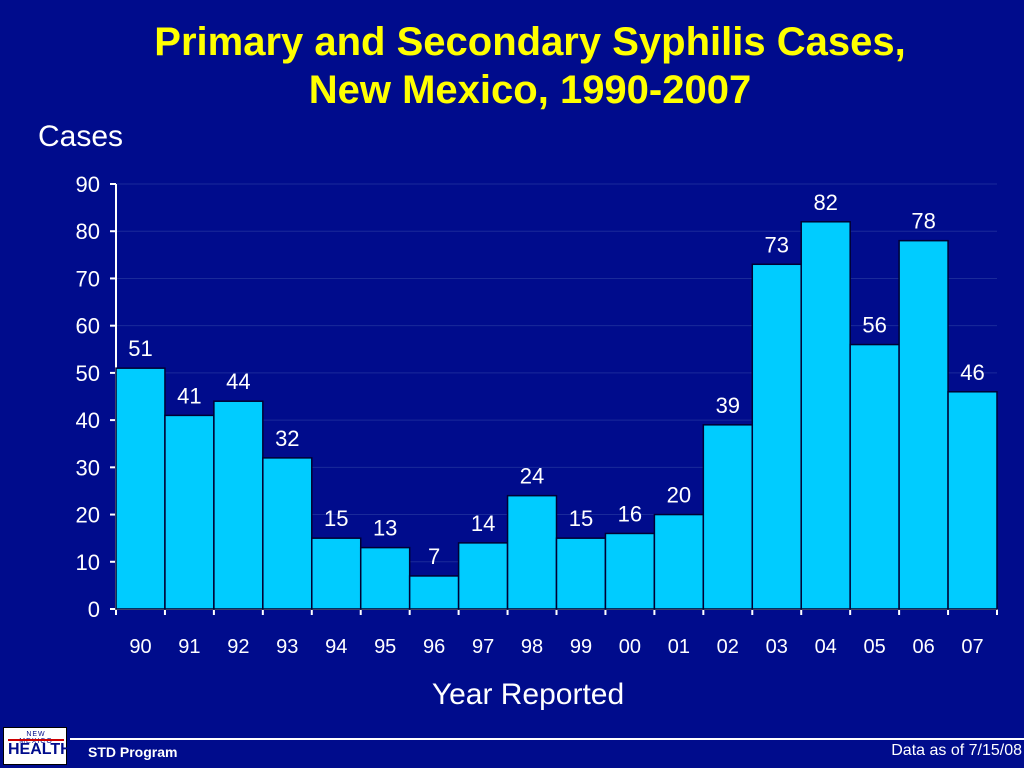 This screenshot has height=768, width=1024. What do you see at coordinates (88, 278) in the screenshot?
I see `y-tick-label: 70` at bounding box center [88, 278].